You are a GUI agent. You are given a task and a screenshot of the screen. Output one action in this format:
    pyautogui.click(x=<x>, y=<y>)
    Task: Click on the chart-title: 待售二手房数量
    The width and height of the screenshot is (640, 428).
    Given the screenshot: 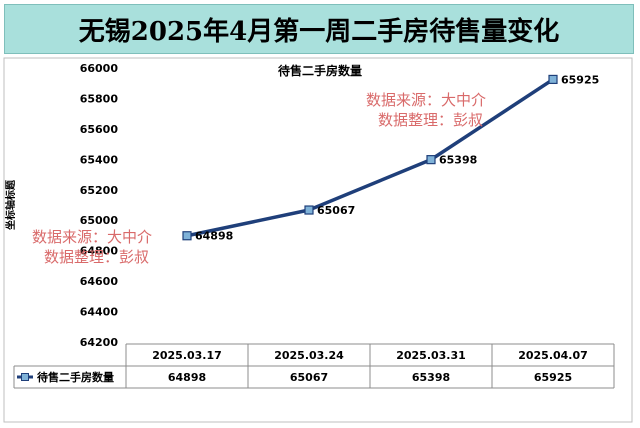 What is the action you would take?
    pyautogui.click(x=320, y=70)
    